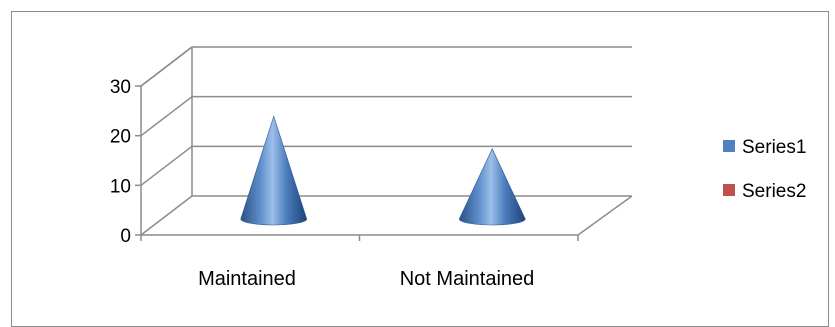 The height and width of the screenshot is (327, 835). I want to click on floor-left-edge, so click(166, 215).